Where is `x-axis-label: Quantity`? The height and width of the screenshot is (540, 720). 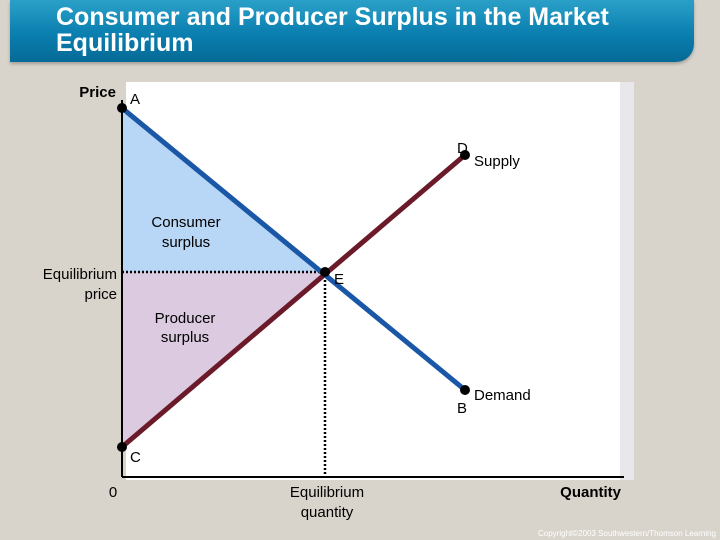
x-axis-label: Quantity is located at coordinates (590, 492).